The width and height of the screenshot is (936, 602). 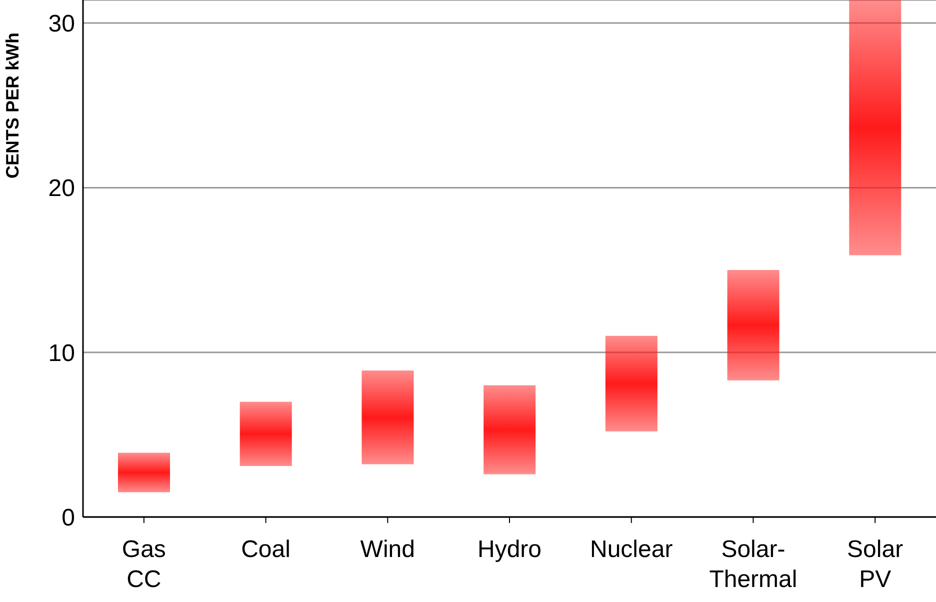 I want to click on y-axis-title: CENTS PER kWh, so click(x=12, y=105).